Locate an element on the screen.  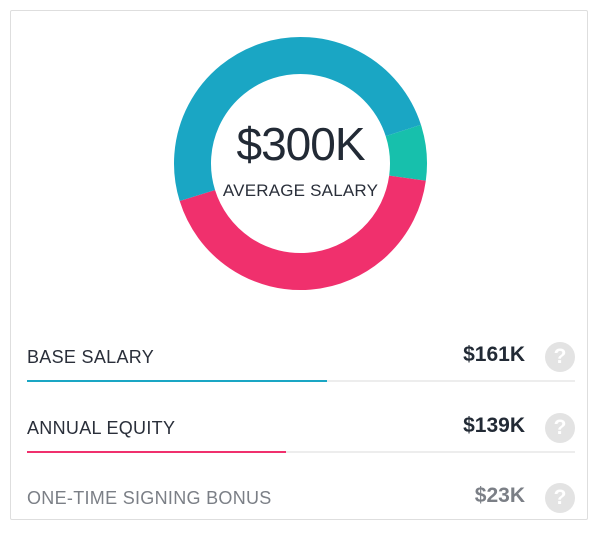
signing-bonus-label: ONE-TIME SIGNING BONUS is located at coordinates (149, 498).